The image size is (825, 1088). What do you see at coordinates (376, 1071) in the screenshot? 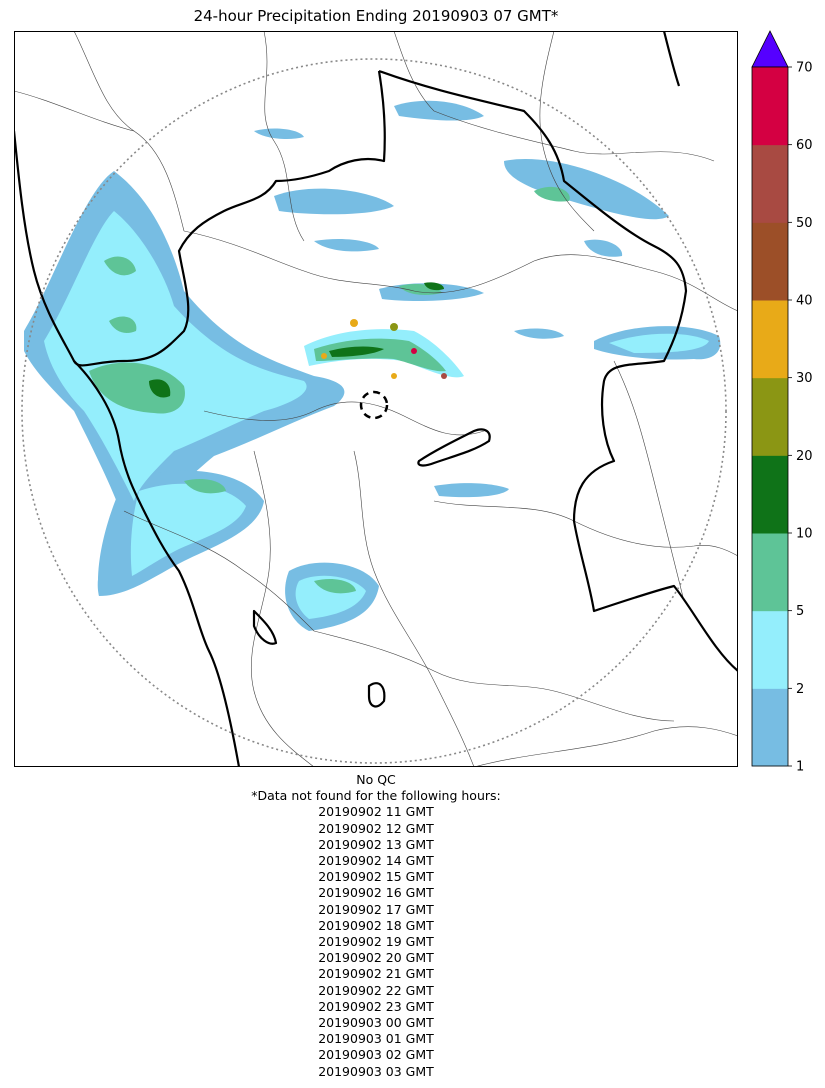
I see `missing-hour: 20190903 03 GMT` at bounding box center [376, 1071].